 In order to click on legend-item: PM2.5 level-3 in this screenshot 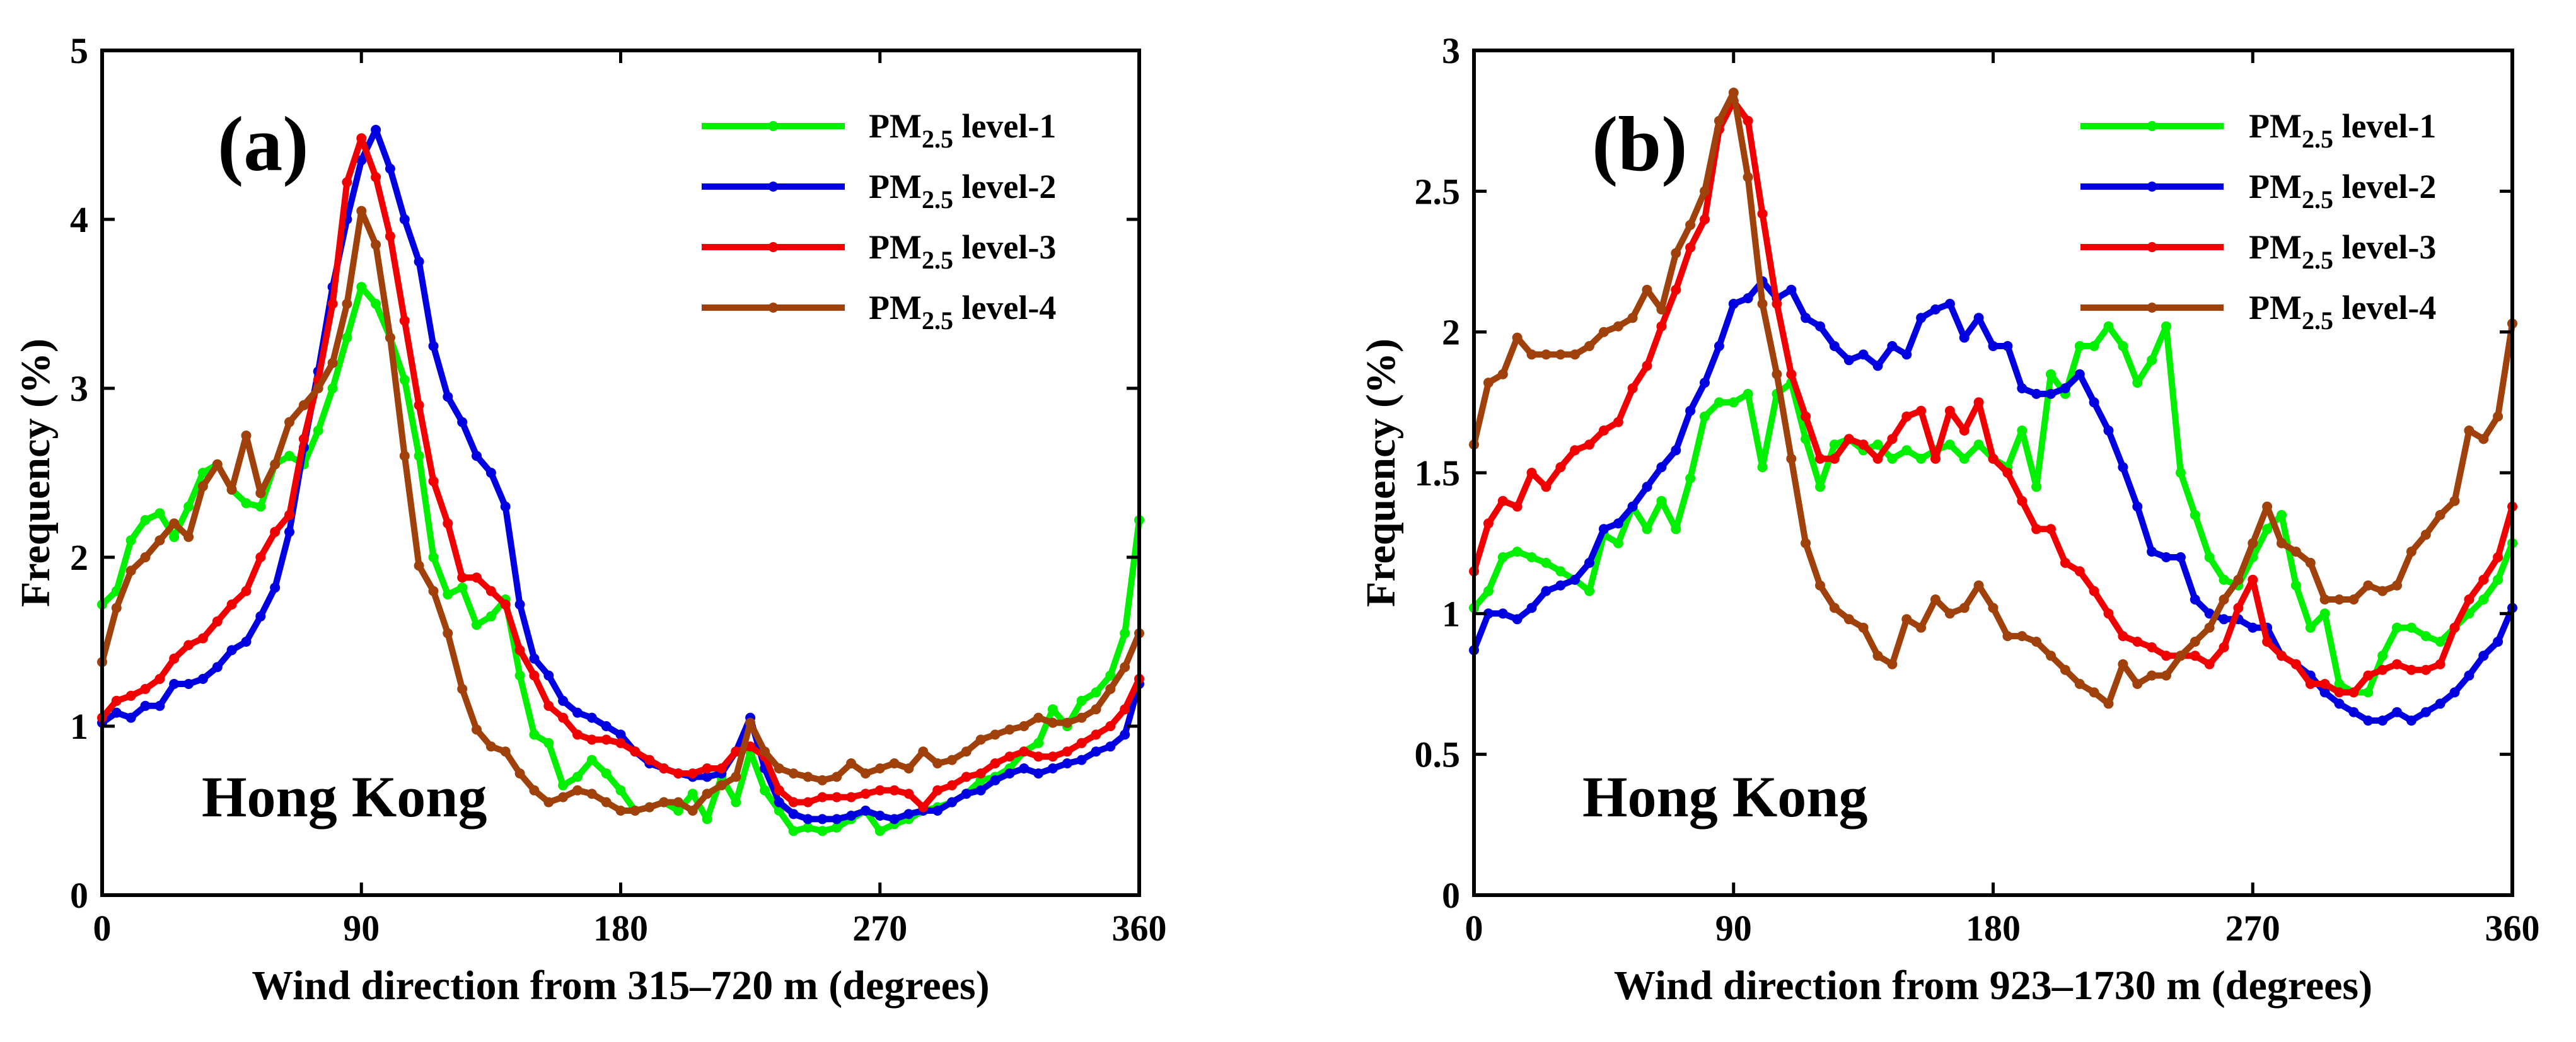, I will do `click(879, 251)`.